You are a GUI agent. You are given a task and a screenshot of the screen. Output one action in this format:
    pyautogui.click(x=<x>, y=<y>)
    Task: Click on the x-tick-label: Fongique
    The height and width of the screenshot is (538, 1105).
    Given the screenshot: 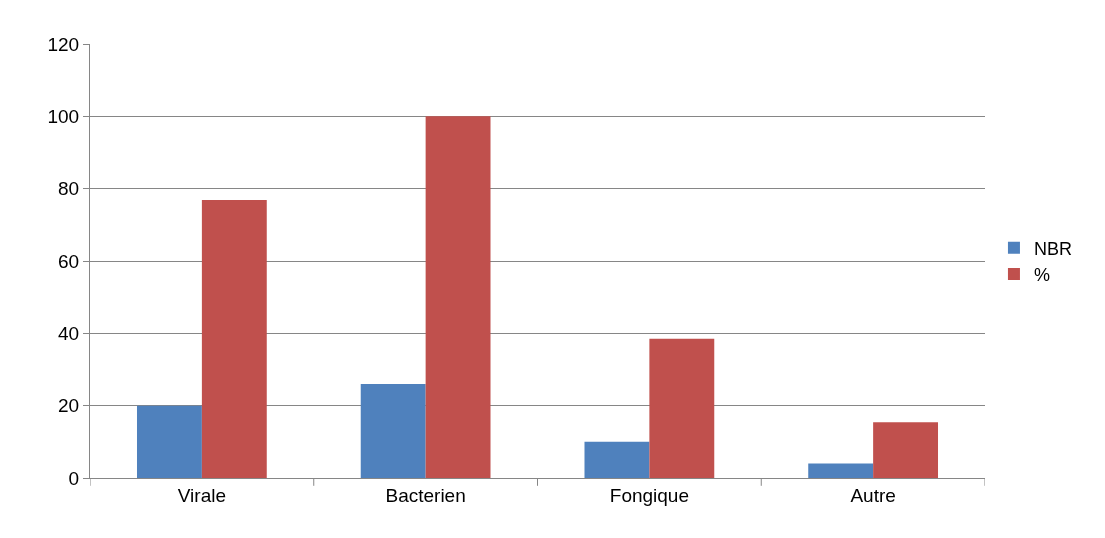 What is the action you would take?
    pyautogui.click(x=649, y=495)
    